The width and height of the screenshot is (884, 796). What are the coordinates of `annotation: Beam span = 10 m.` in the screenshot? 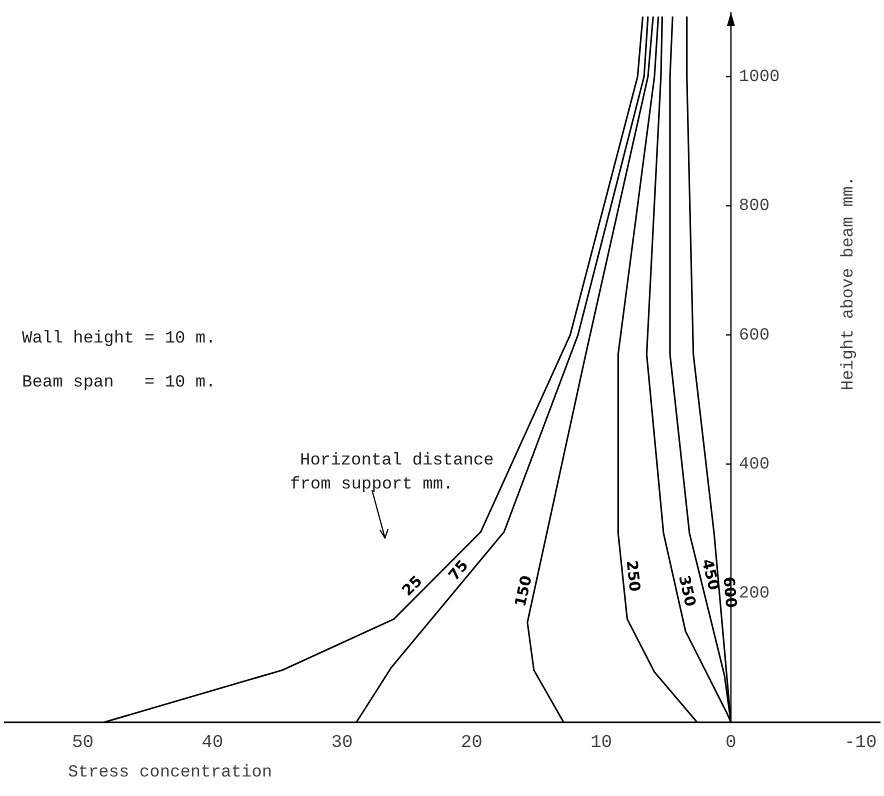 It's located at (119, 383).